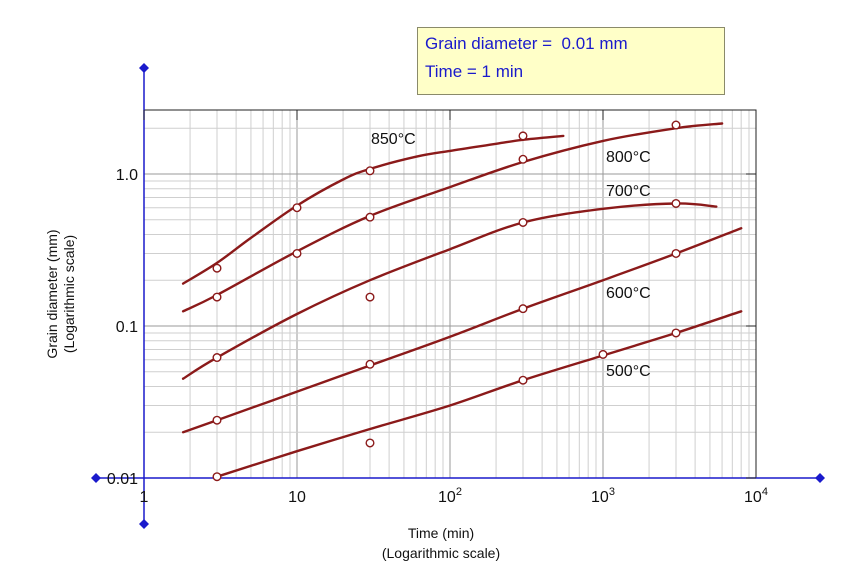 The width and height of the screenshot is (845, 583). I want to click on series-labels: 850°C 800°C 700°C 600°C 500°C, so click(511, 255).